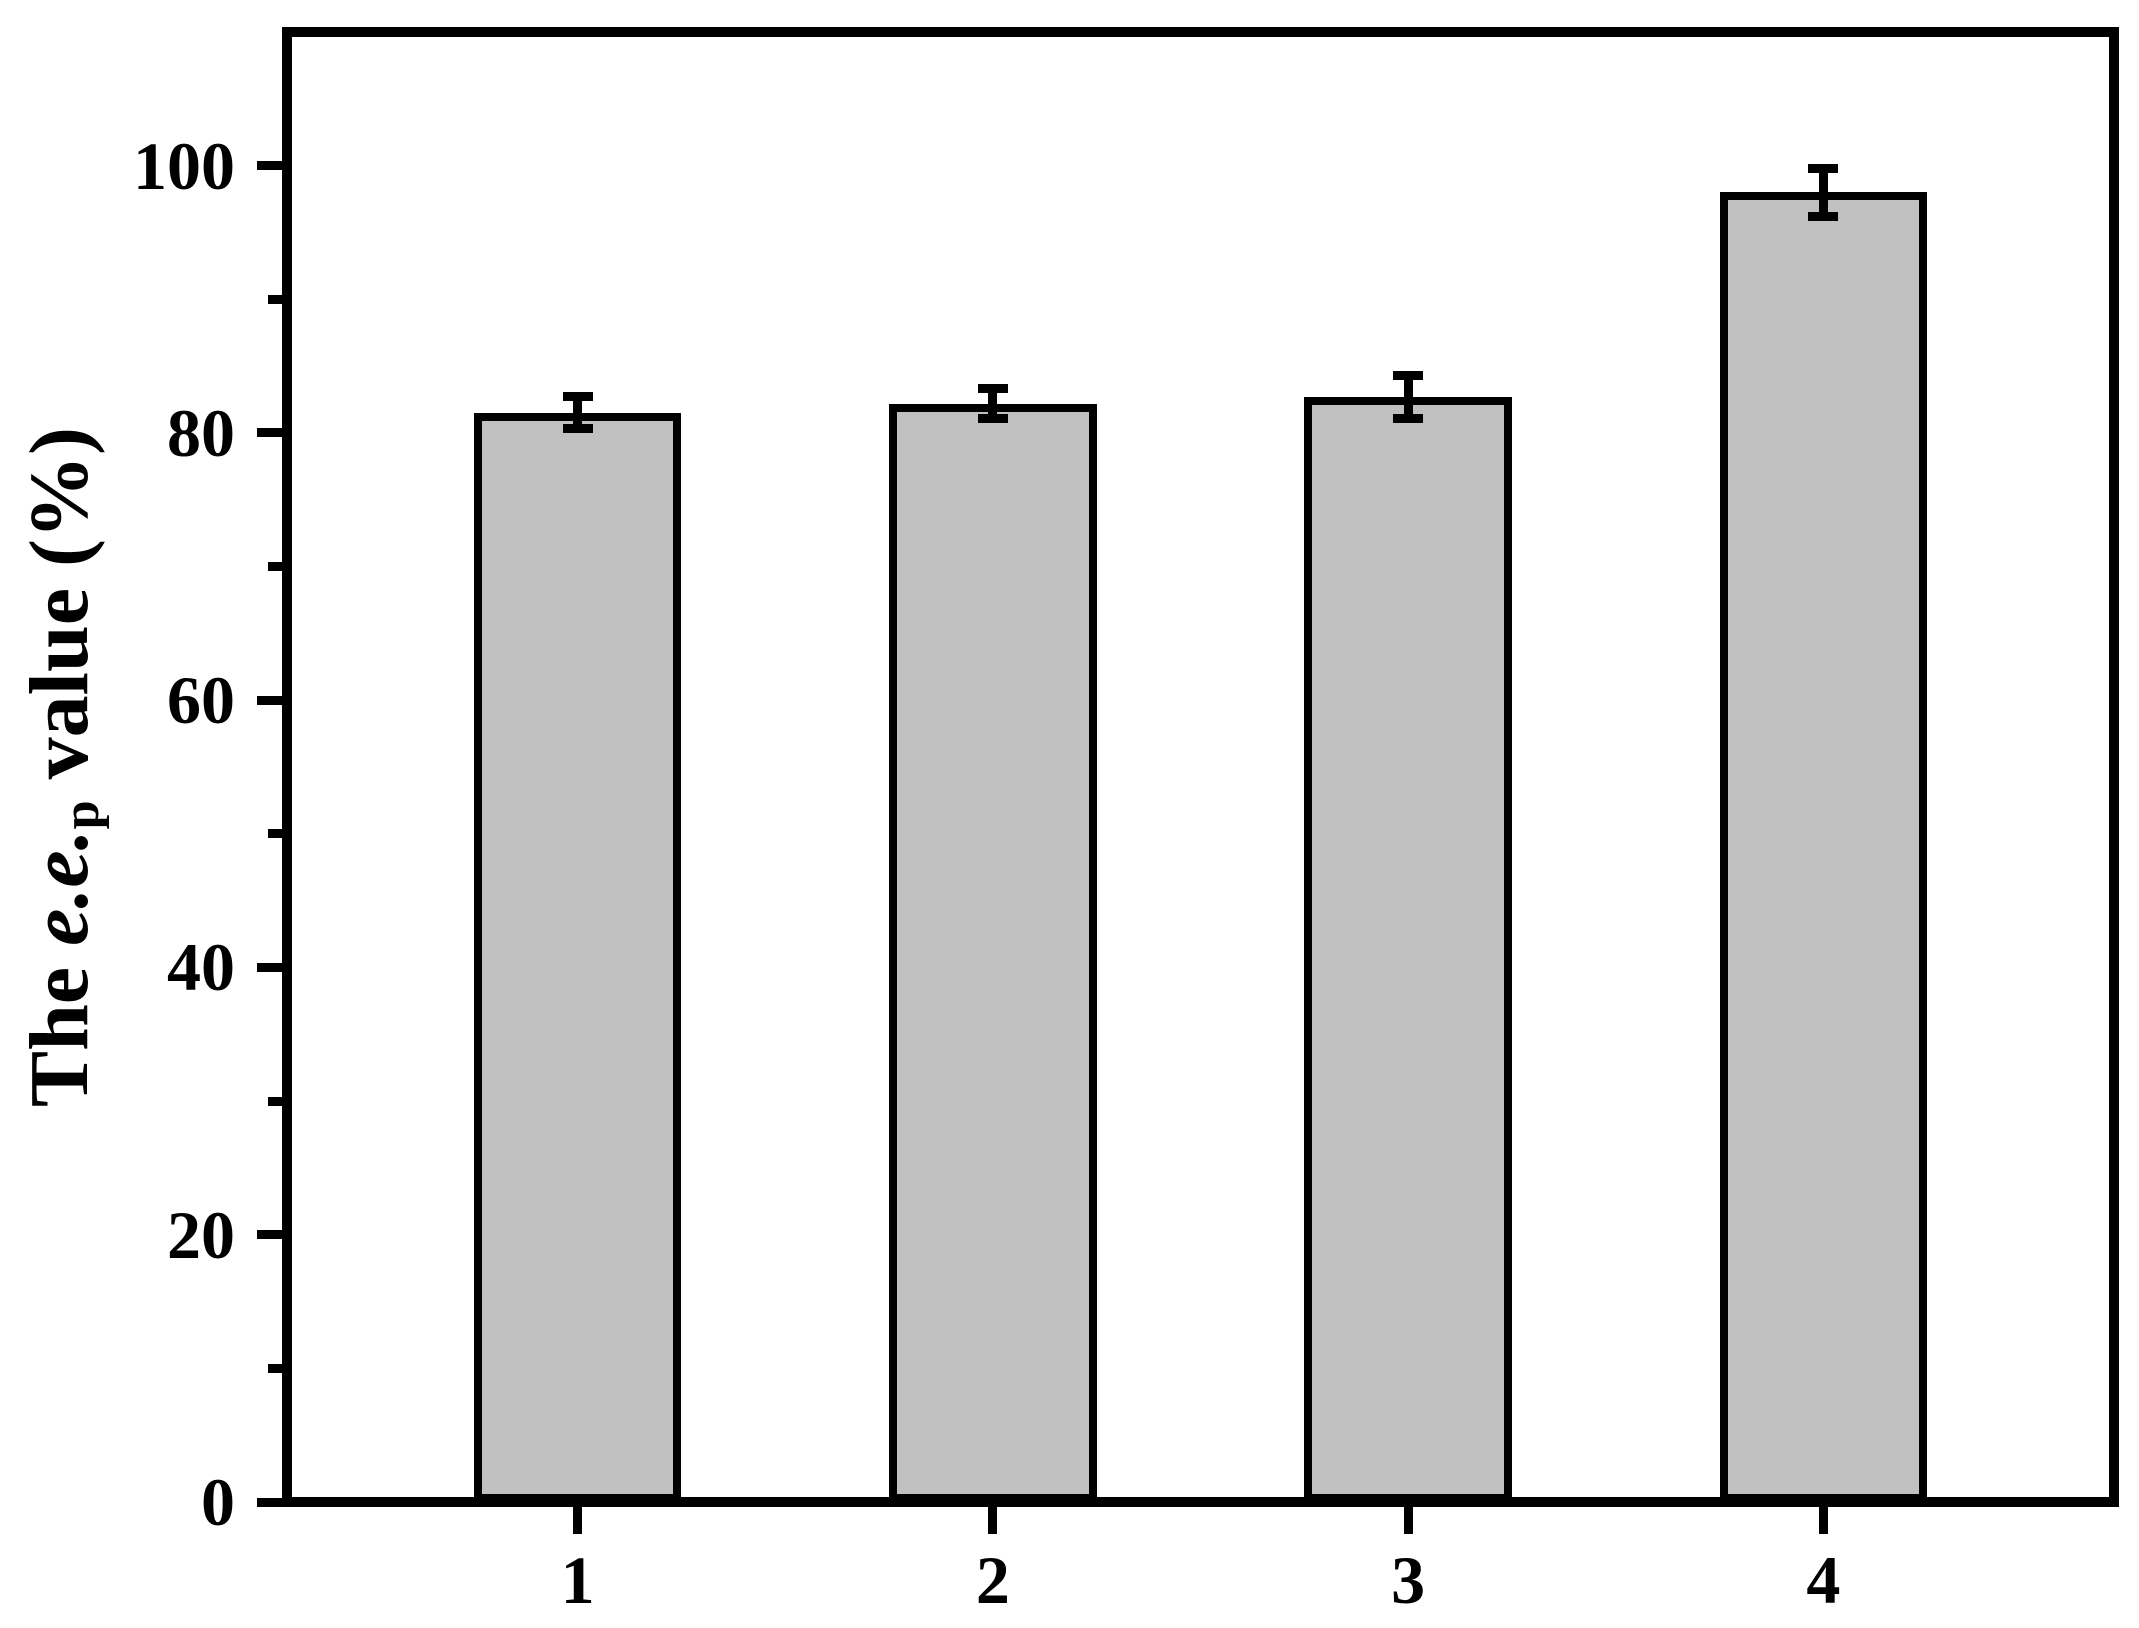  What do you see at coordinates (82, 815) in the screenshot?
I see `y-axis-title-subscript: p` at bounding box center [82, 815].